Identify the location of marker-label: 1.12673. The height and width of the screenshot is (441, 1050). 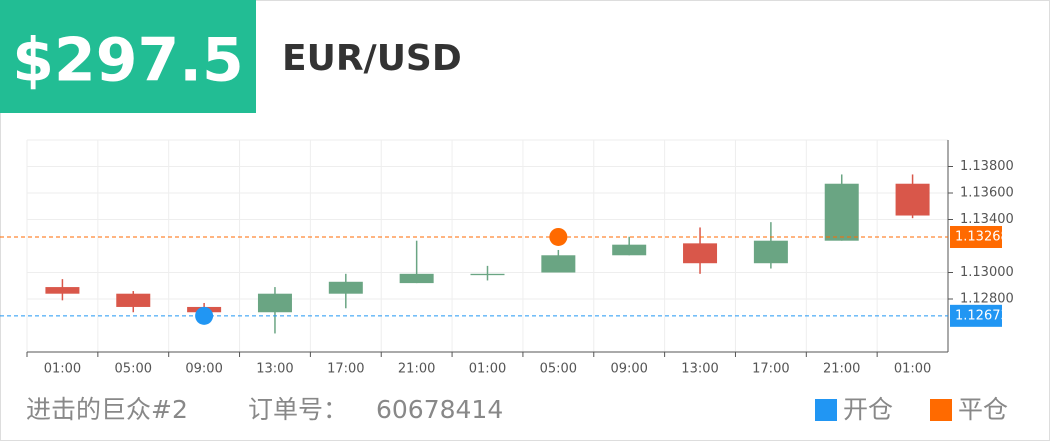
(982, 315).